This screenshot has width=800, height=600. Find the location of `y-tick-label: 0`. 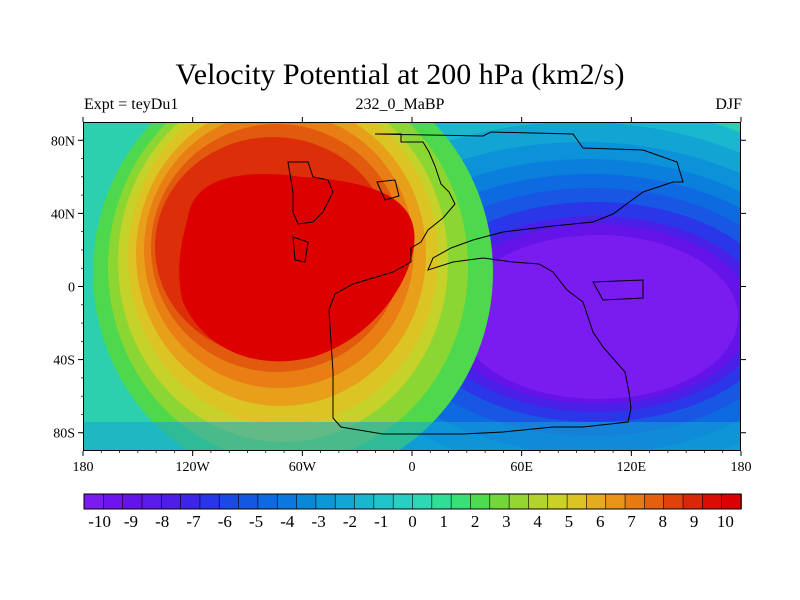

y-tick-label: 0 is located at coordinates (71, 288).